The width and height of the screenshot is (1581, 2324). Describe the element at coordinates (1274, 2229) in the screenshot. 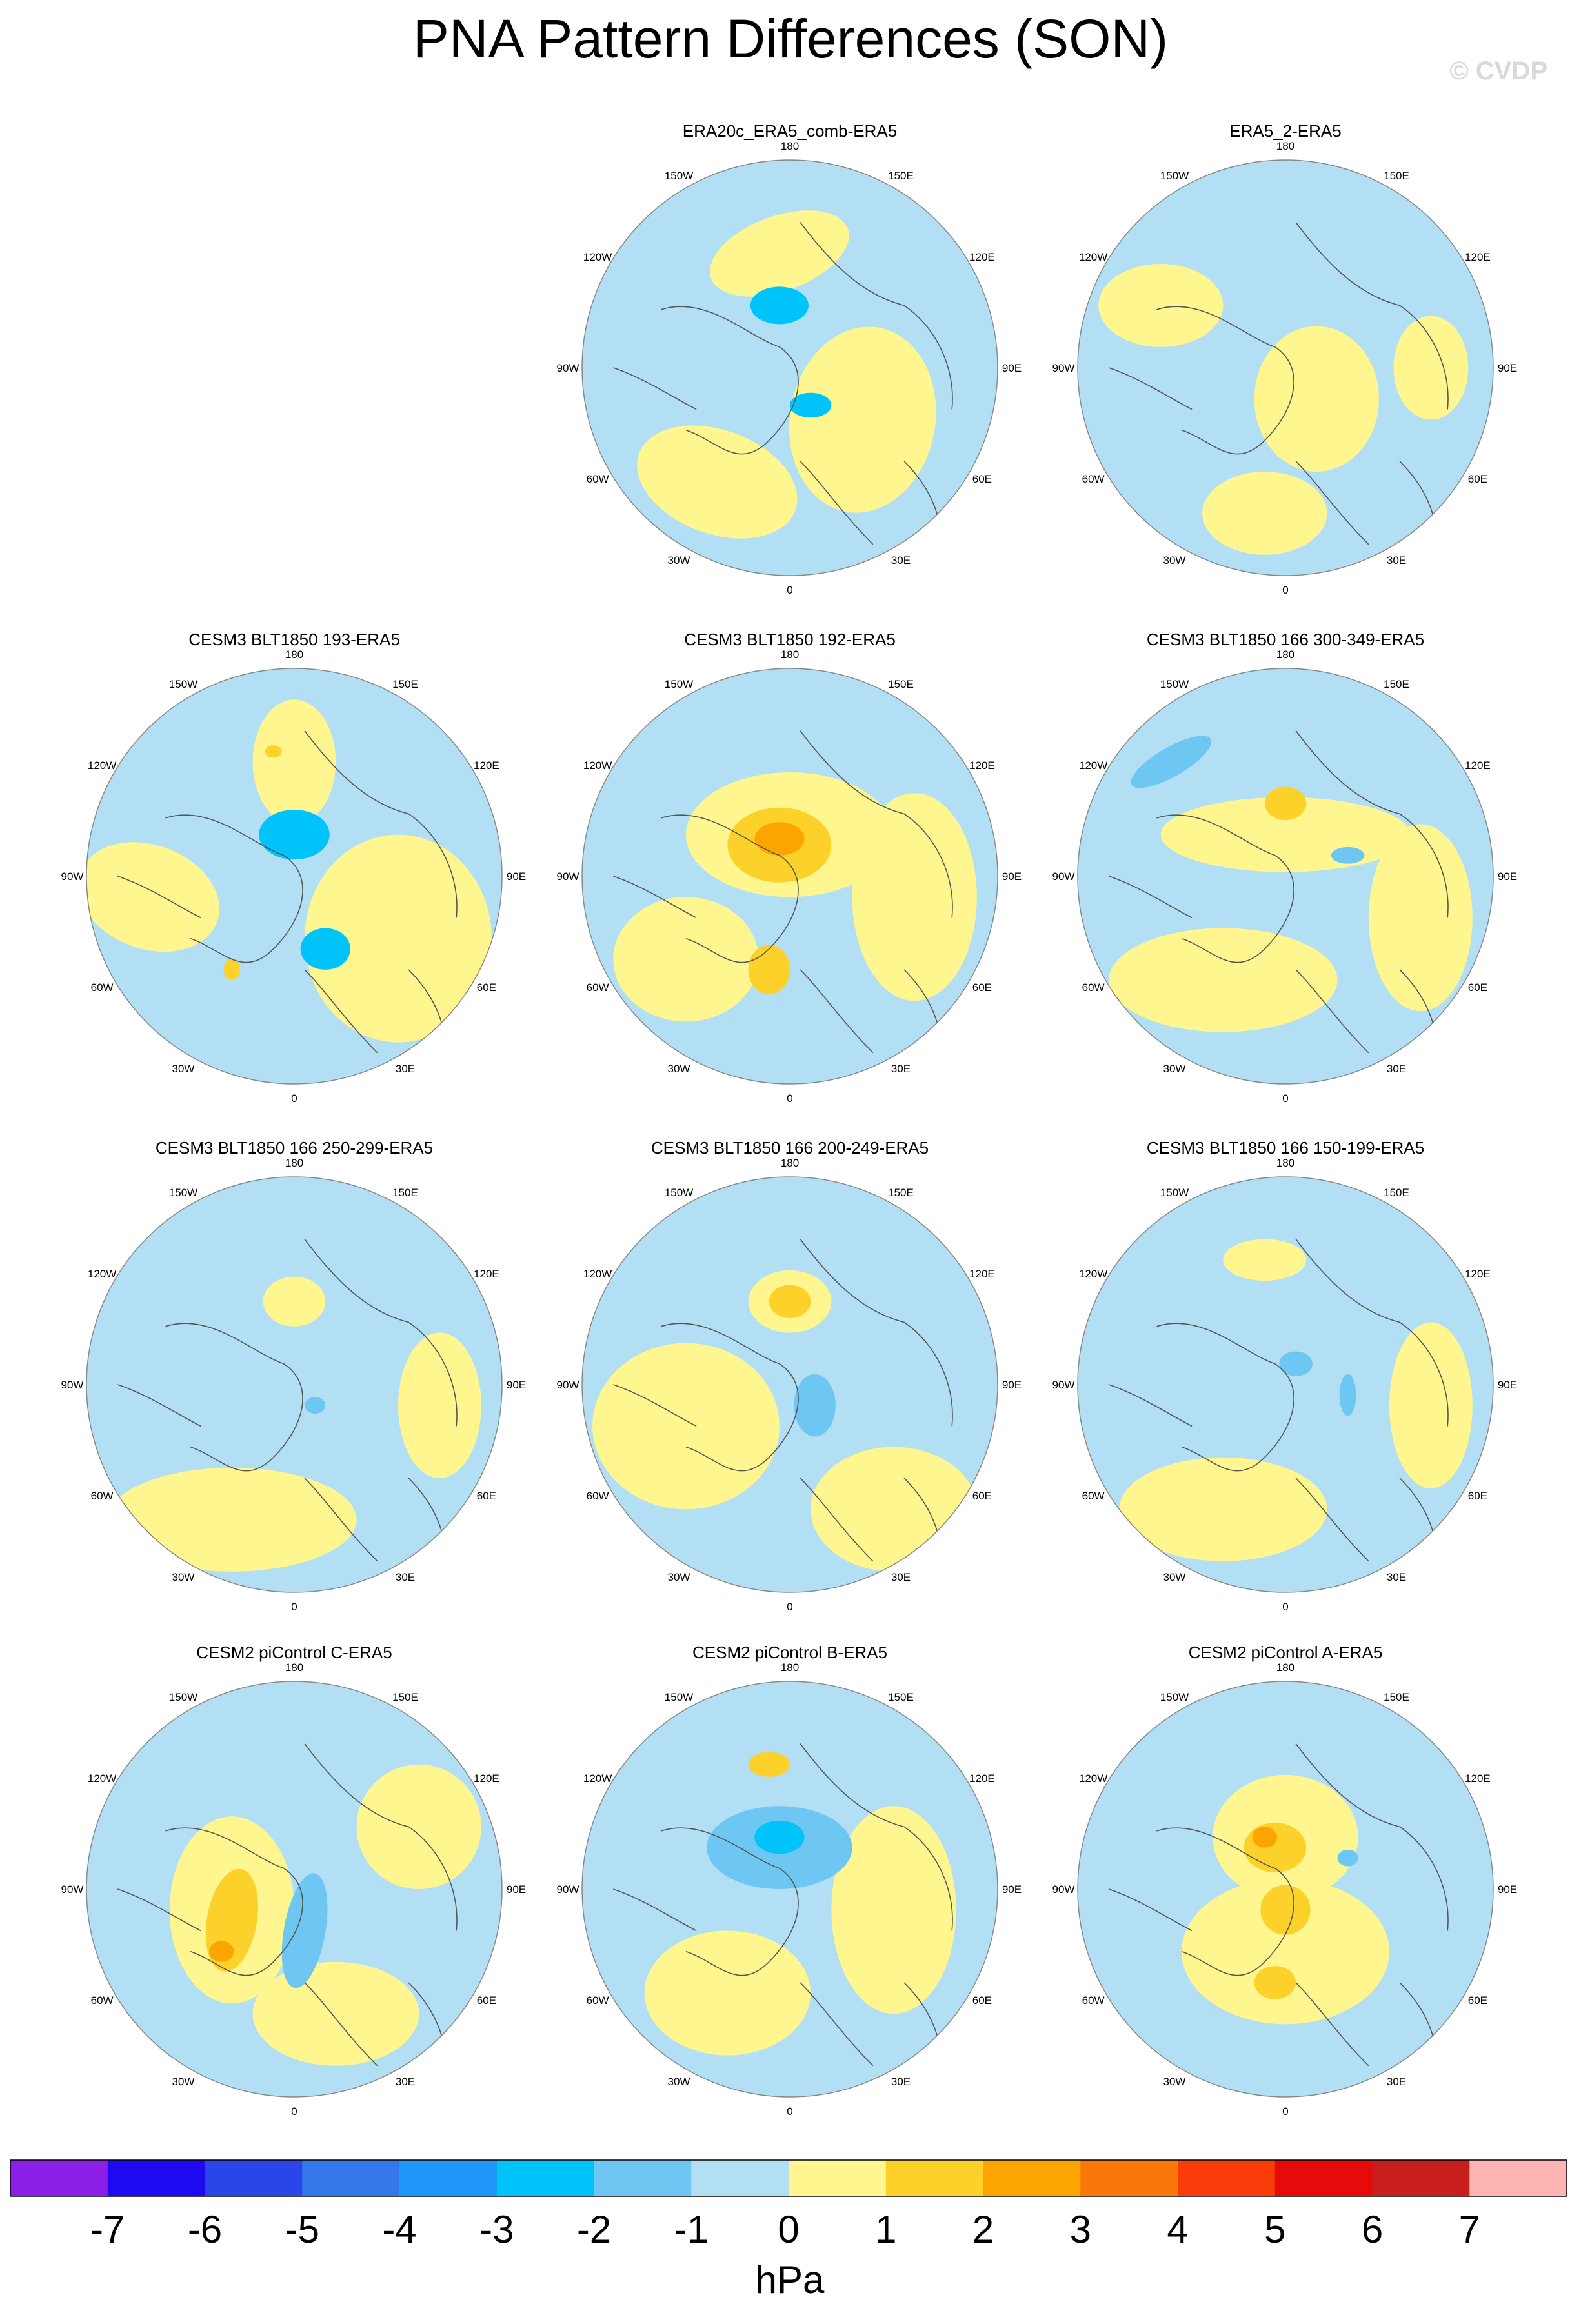

I see `colorbar-tick: 5` at that location.